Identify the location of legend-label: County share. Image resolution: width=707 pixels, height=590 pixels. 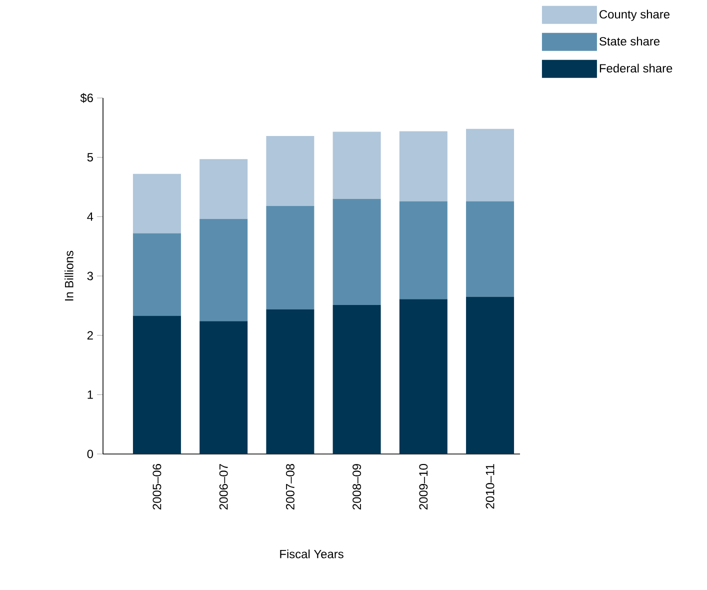
(635, 15).